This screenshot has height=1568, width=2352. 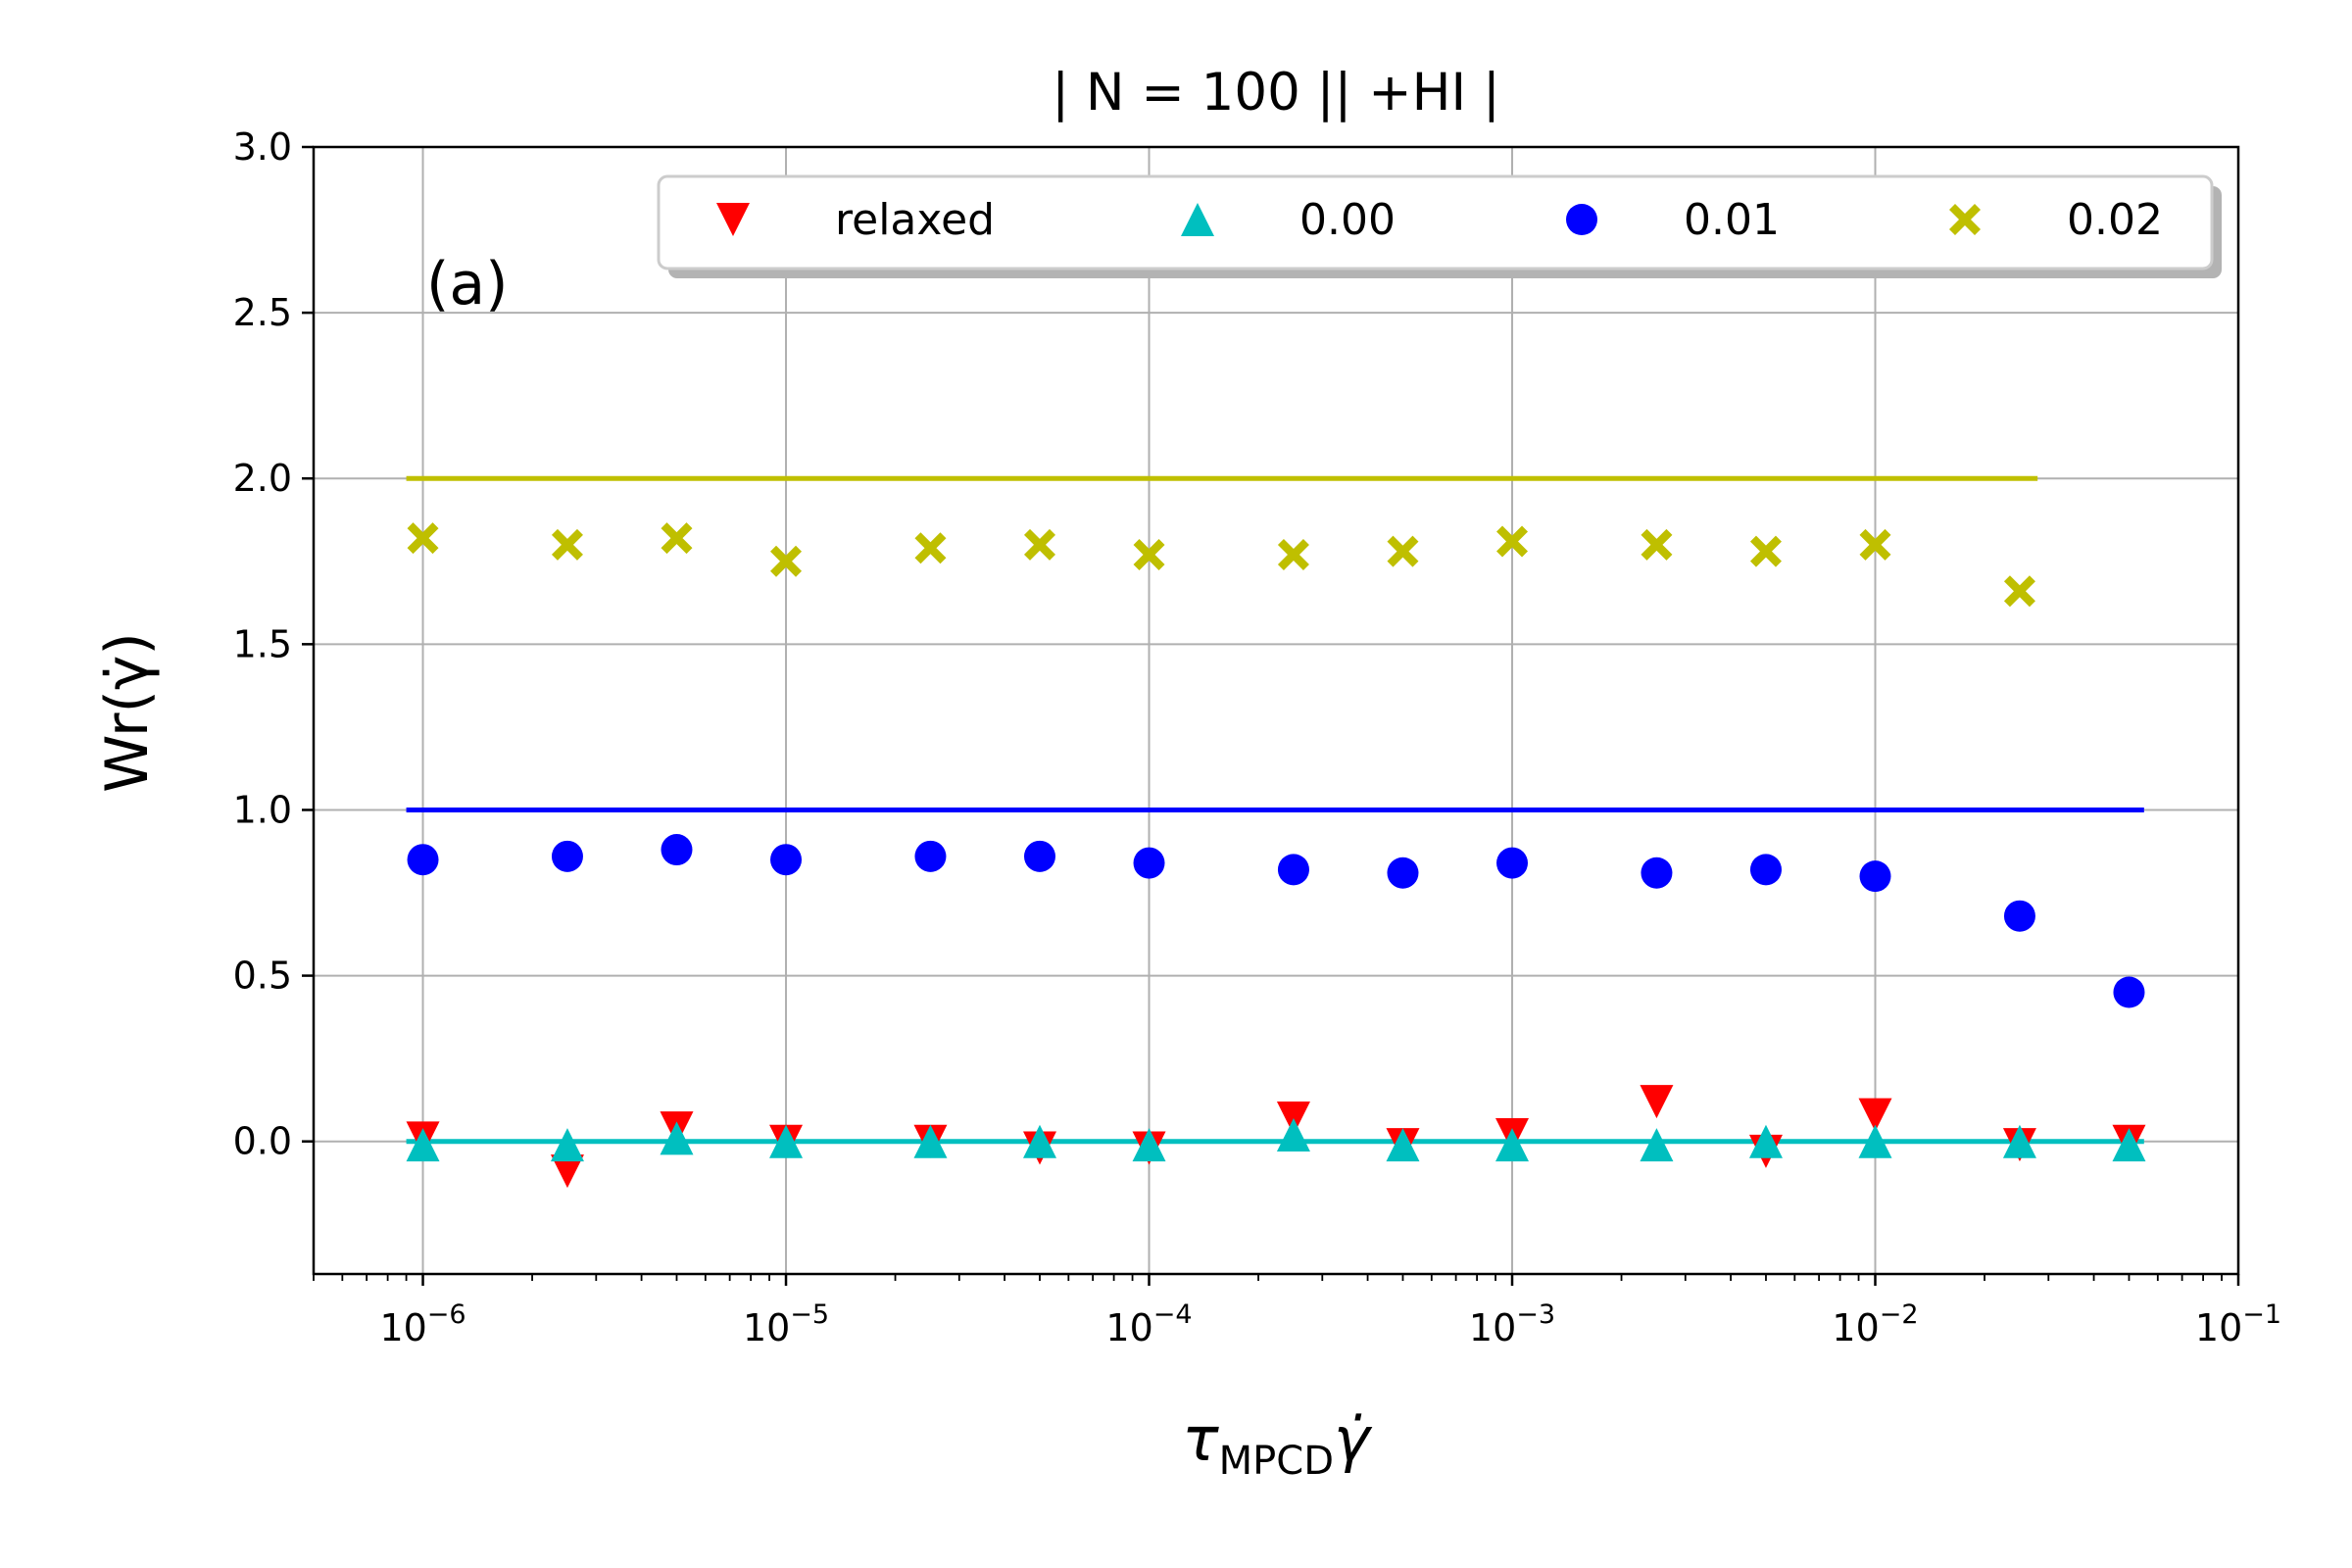 I want to click on chart-title: | N = 100 || +HI |, so click(x=1276, y=92).